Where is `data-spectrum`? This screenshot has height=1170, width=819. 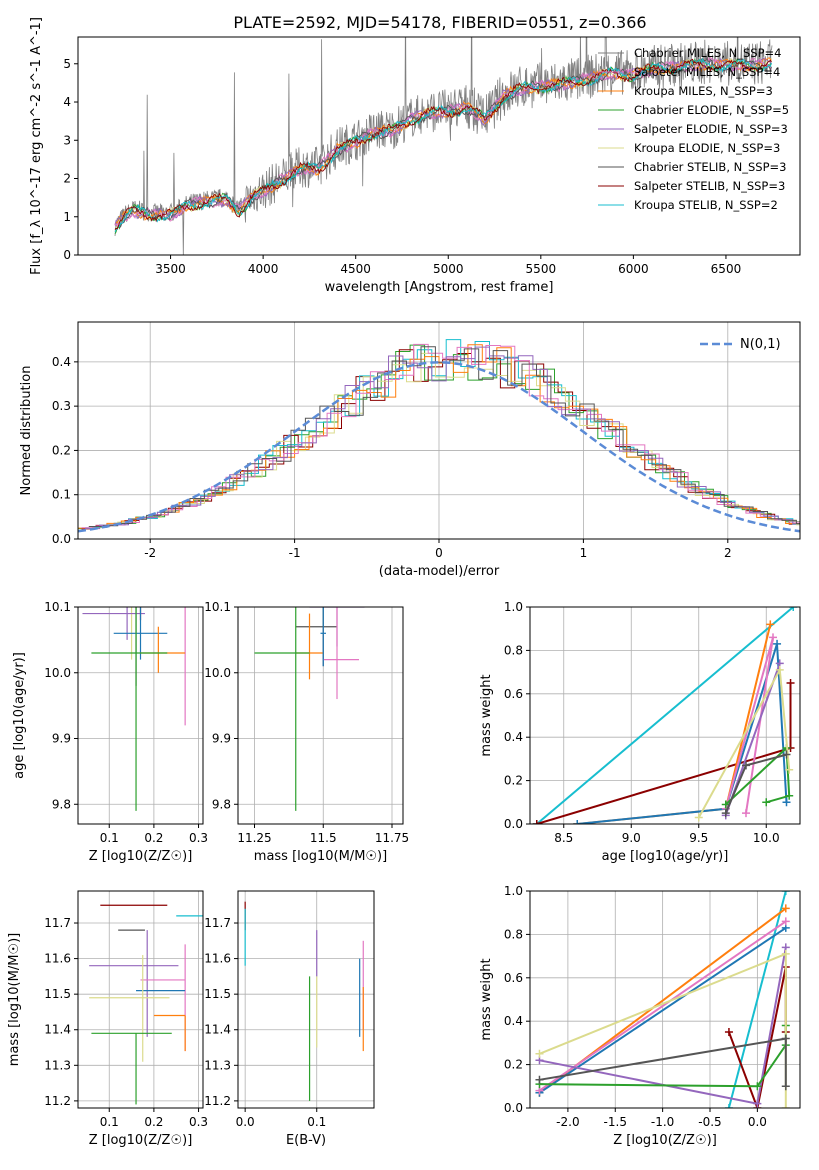 data-spectrum is located at coordinates (443, 146).